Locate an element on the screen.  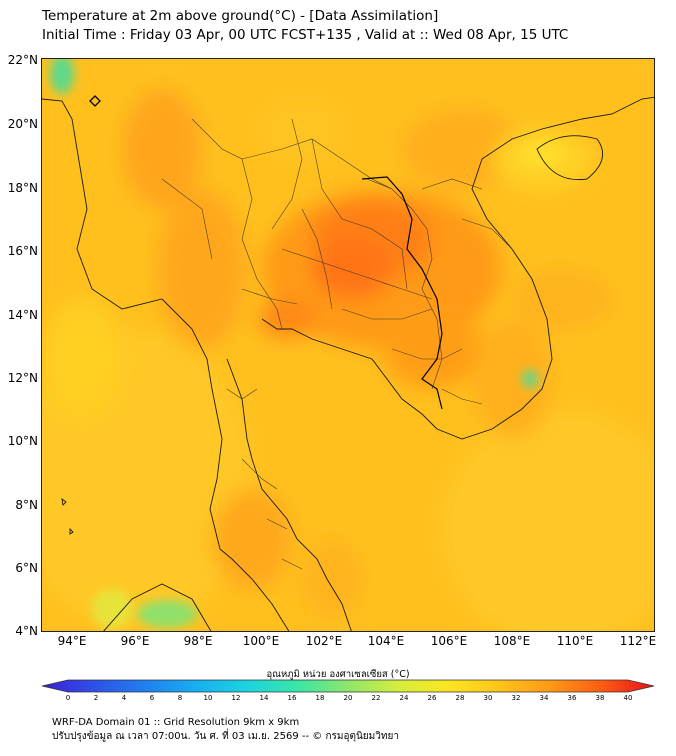
lat-tick-label: 16°N is located at coordinates (22, 251).